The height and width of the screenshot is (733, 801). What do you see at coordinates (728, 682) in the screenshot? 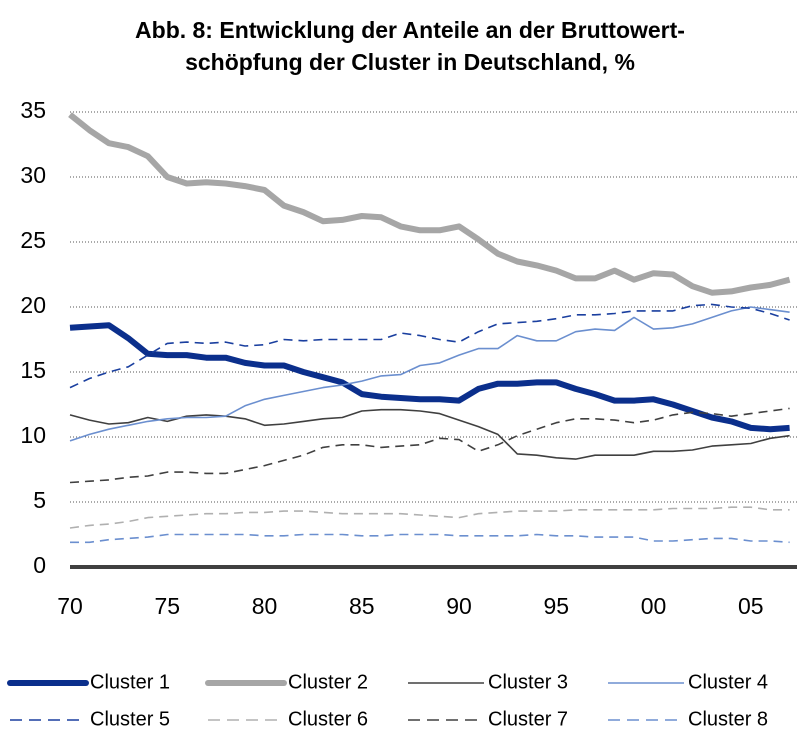
I see `legend-label: Cluster 4` at bounding box center [728, 682].